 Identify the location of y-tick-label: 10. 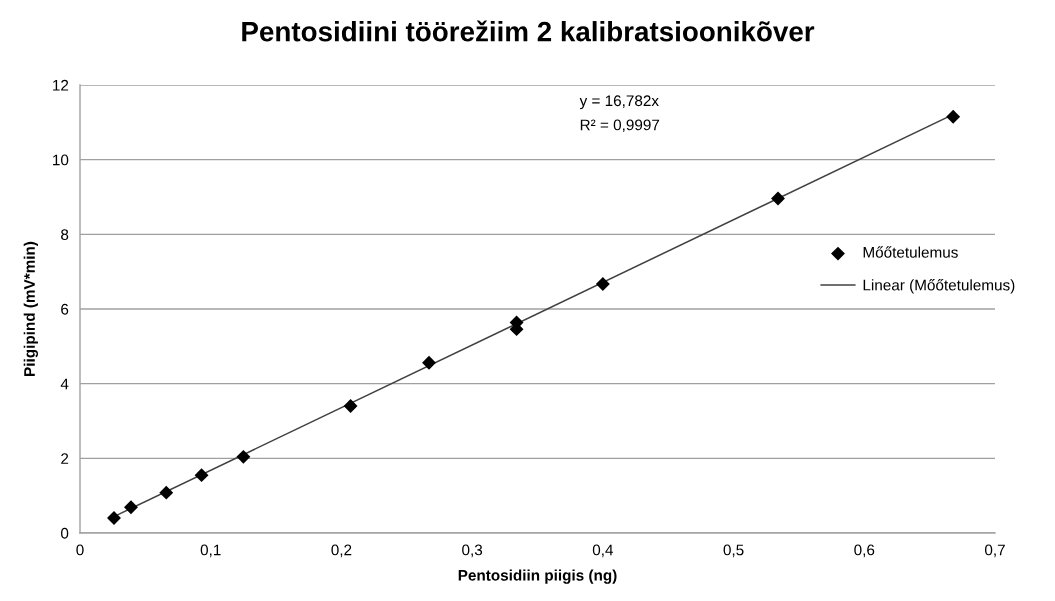
(61, 160).